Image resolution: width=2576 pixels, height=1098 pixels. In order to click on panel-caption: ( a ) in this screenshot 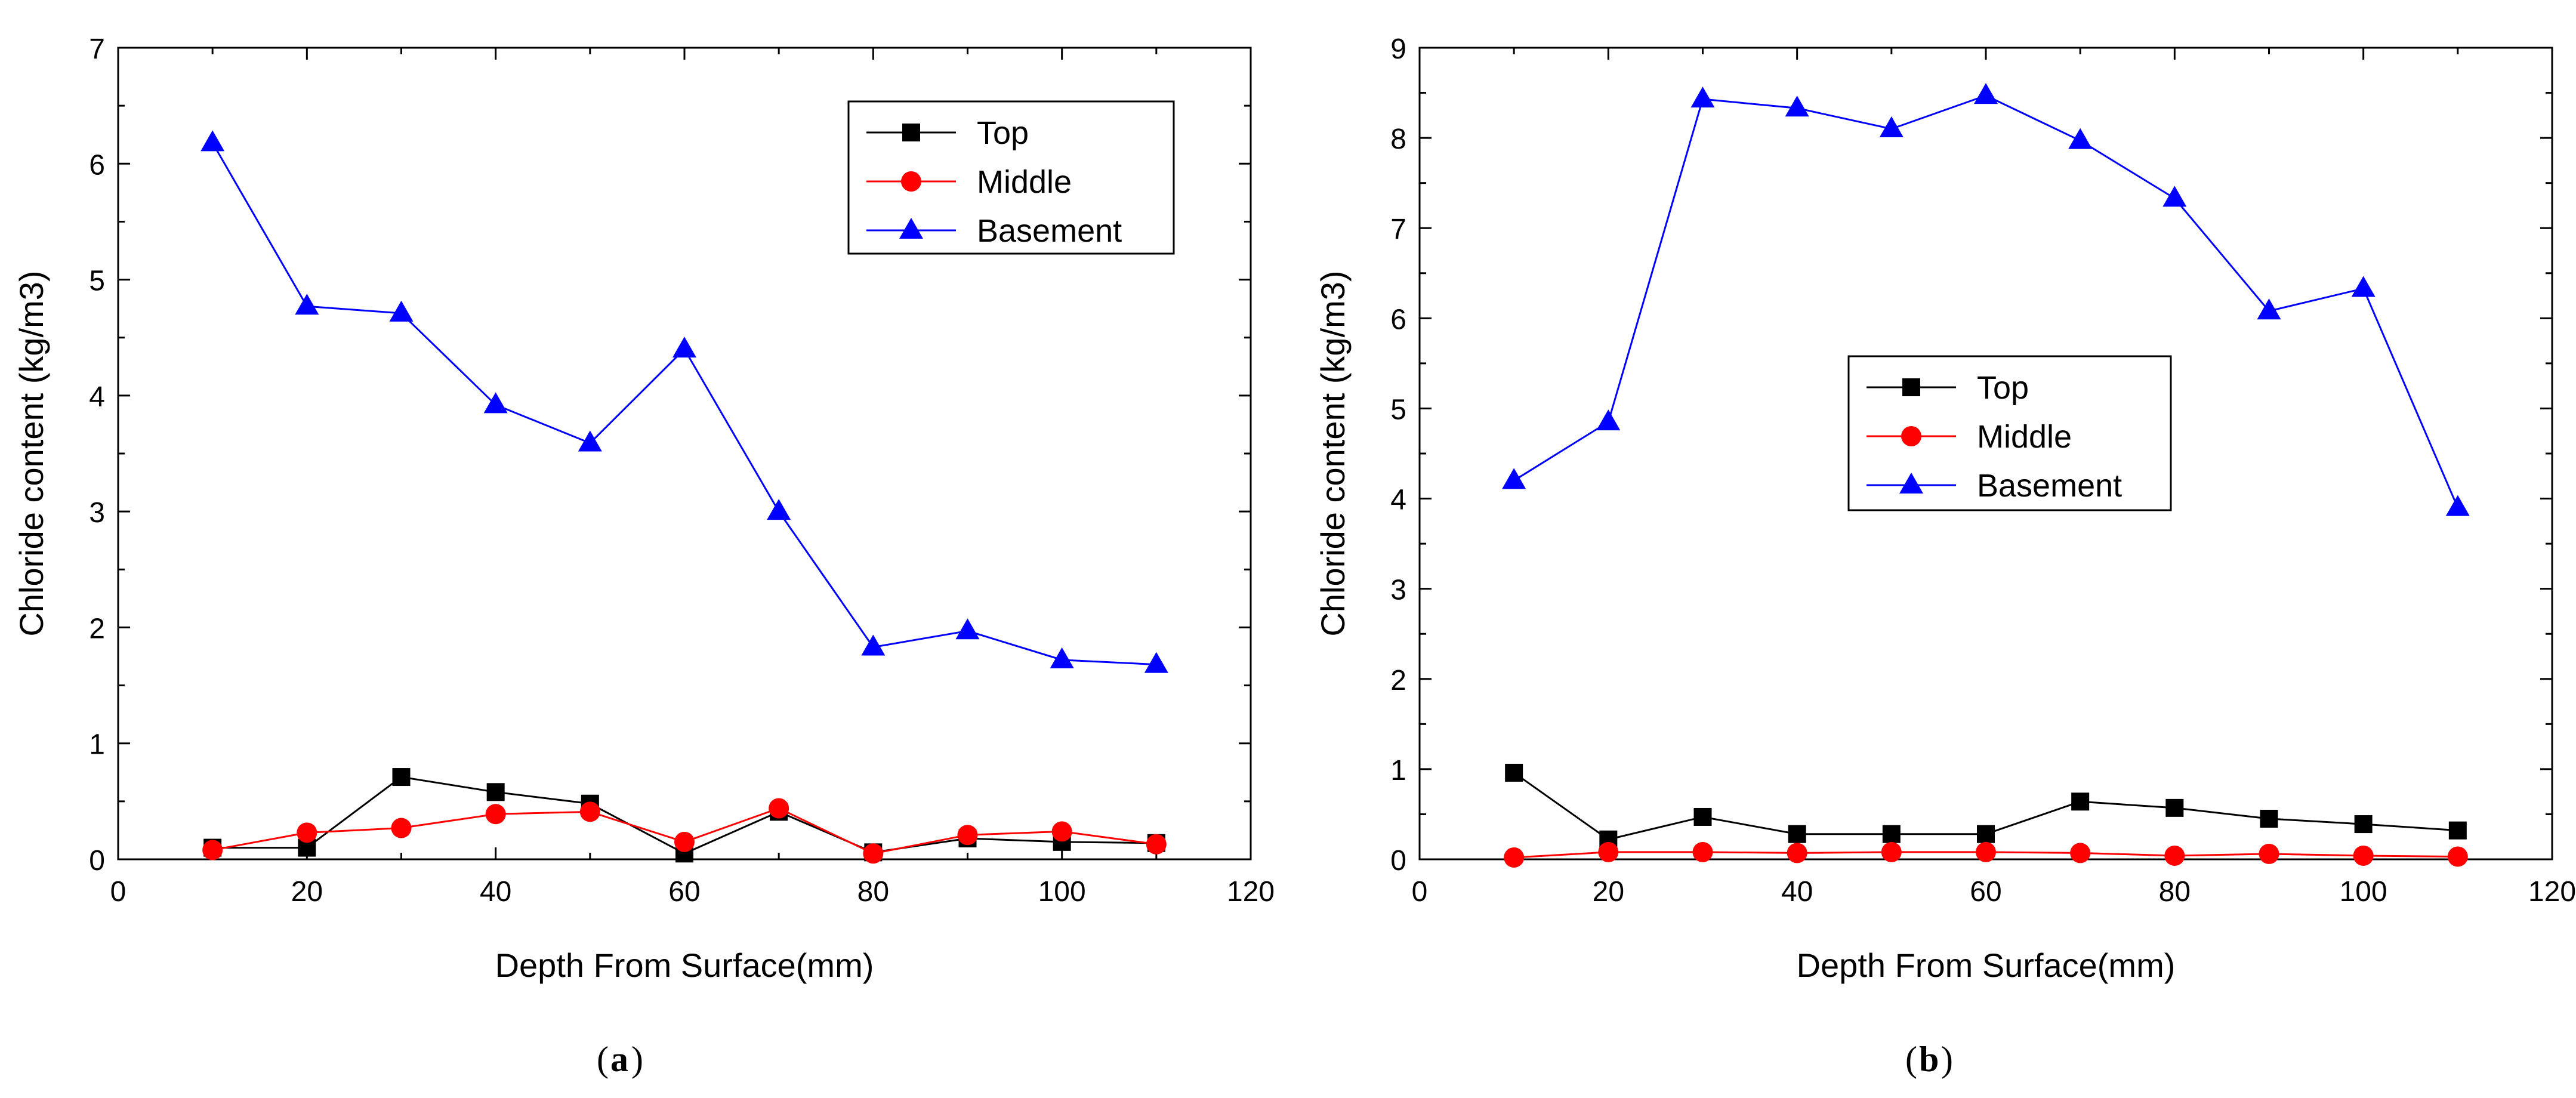, I will do `click(620, 1059)`.